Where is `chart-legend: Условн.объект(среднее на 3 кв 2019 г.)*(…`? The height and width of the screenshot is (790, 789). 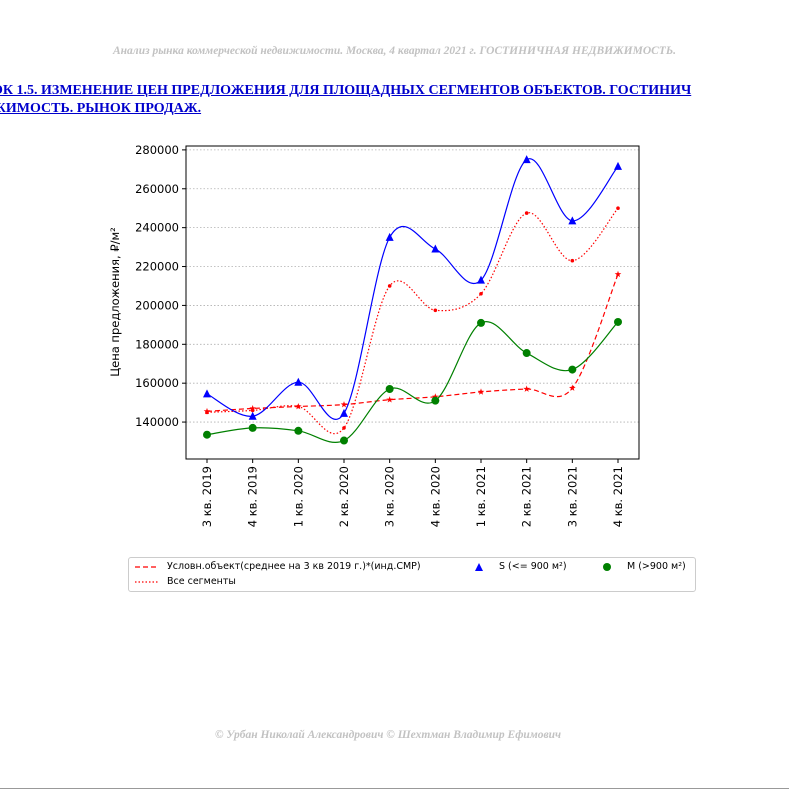 chart-legend: Условн.объект(среднее на 3 кв 2019 г.)*(… is located at coordinates (412, 574).